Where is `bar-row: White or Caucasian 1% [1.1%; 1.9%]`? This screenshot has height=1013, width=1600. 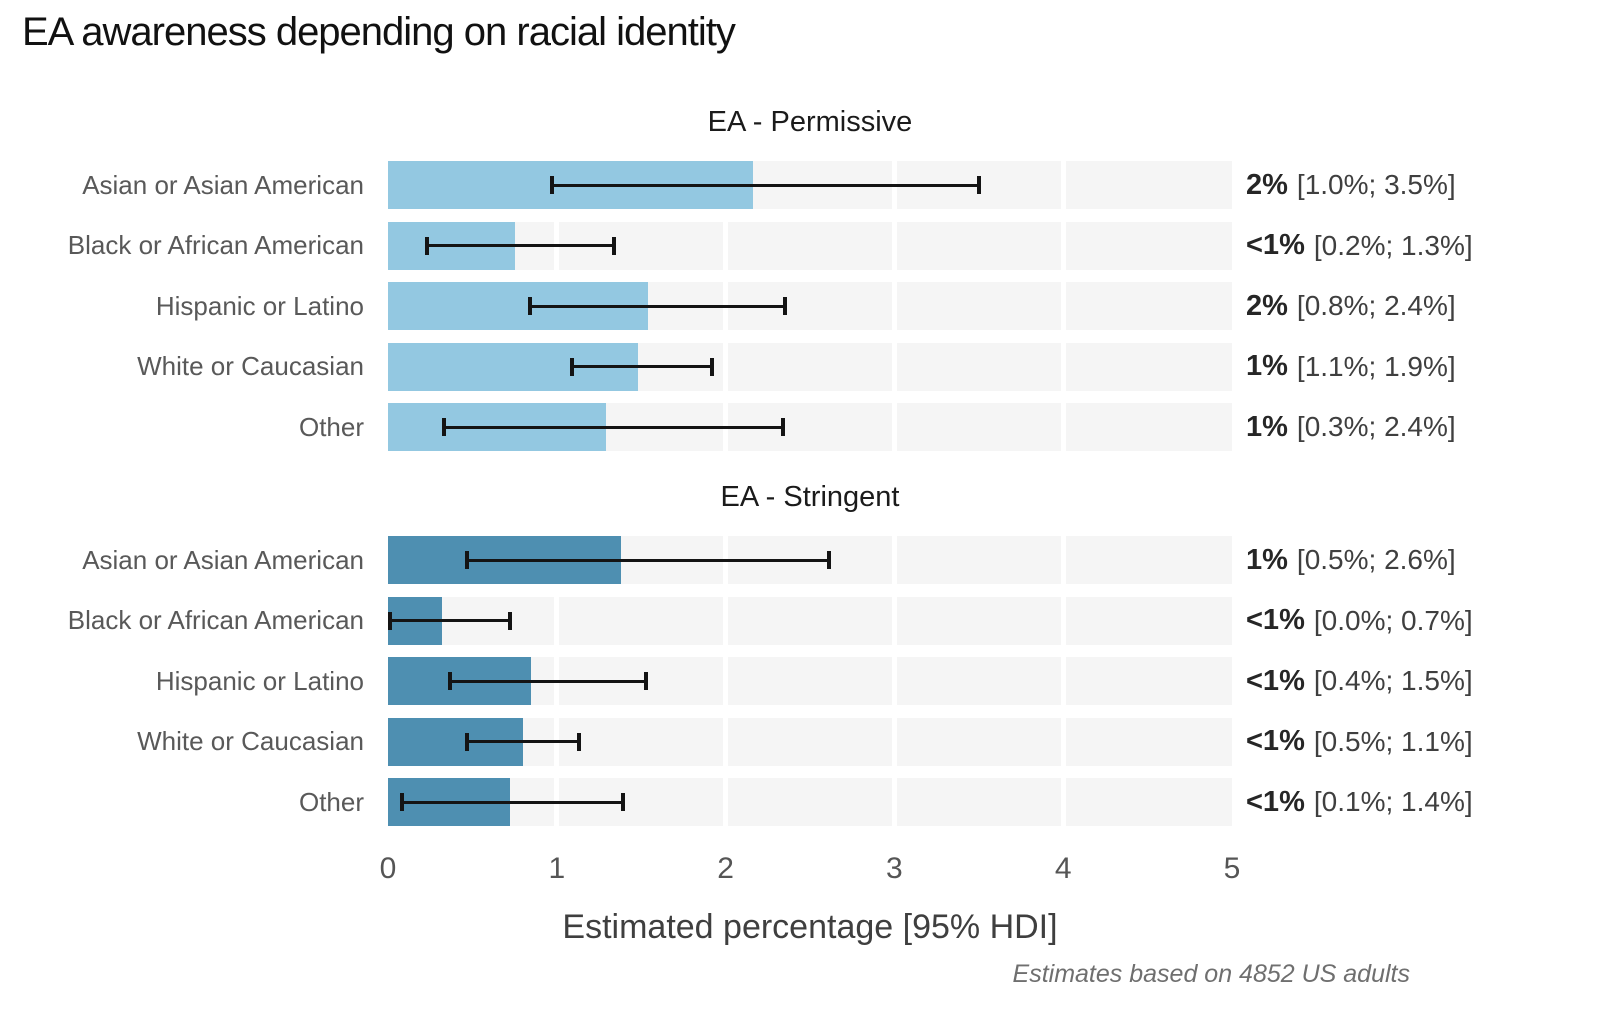 bar-row: White or Caucasian 1% [1.1%; 1.9%] is located at coordinates (800, 366).